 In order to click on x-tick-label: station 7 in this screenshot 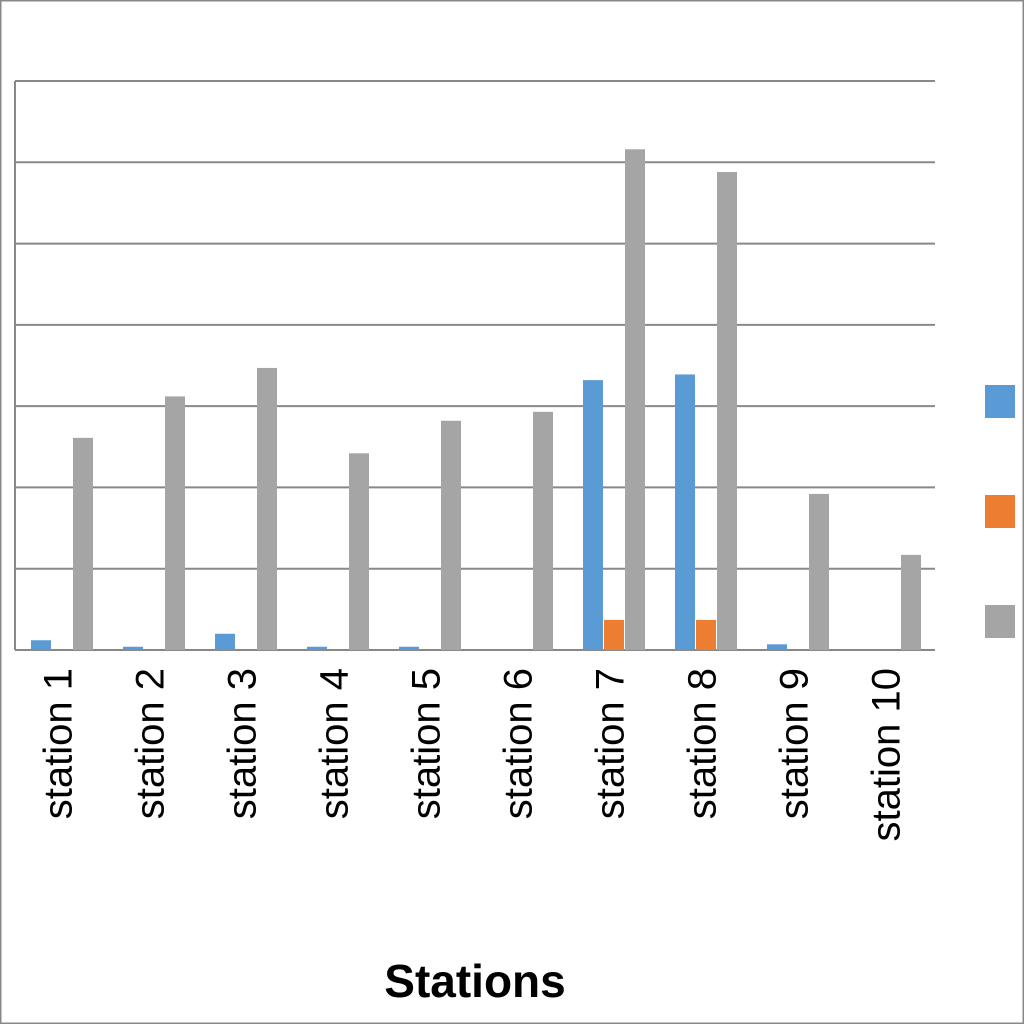, I will do `click(611, 743)`.